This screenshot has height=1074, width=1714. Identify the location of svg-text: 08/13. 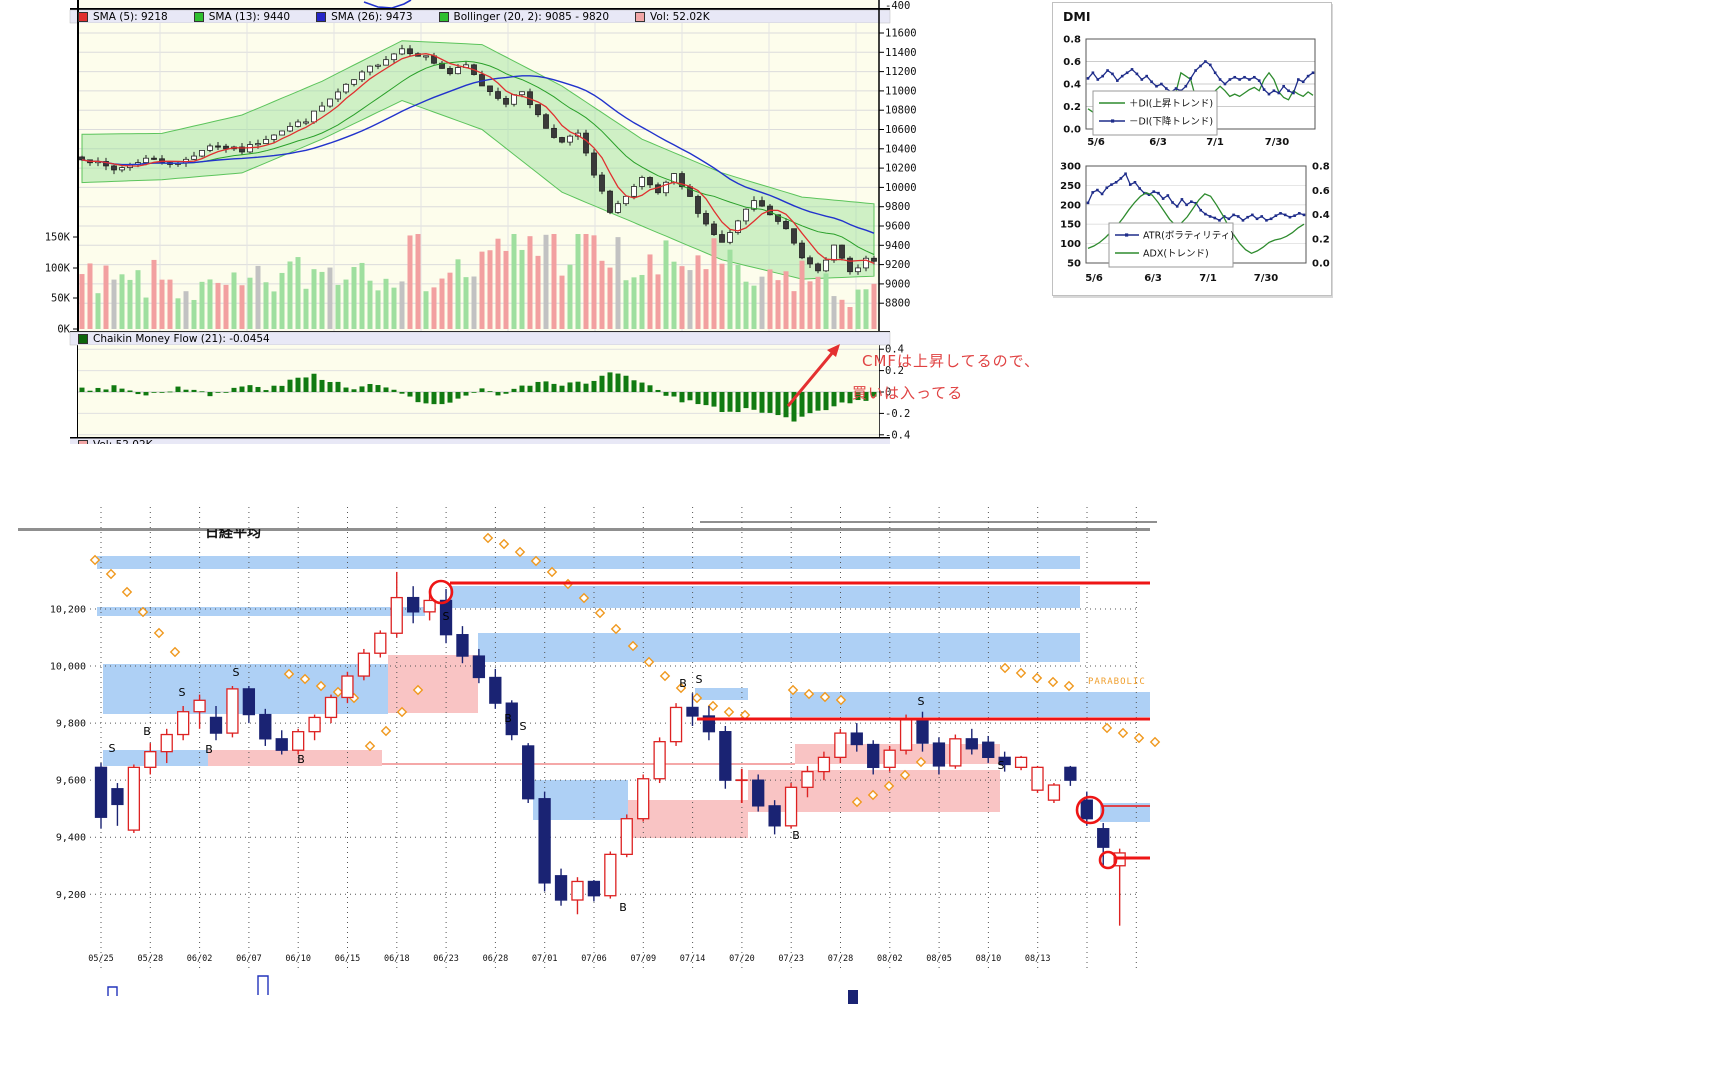
(1038, 959).